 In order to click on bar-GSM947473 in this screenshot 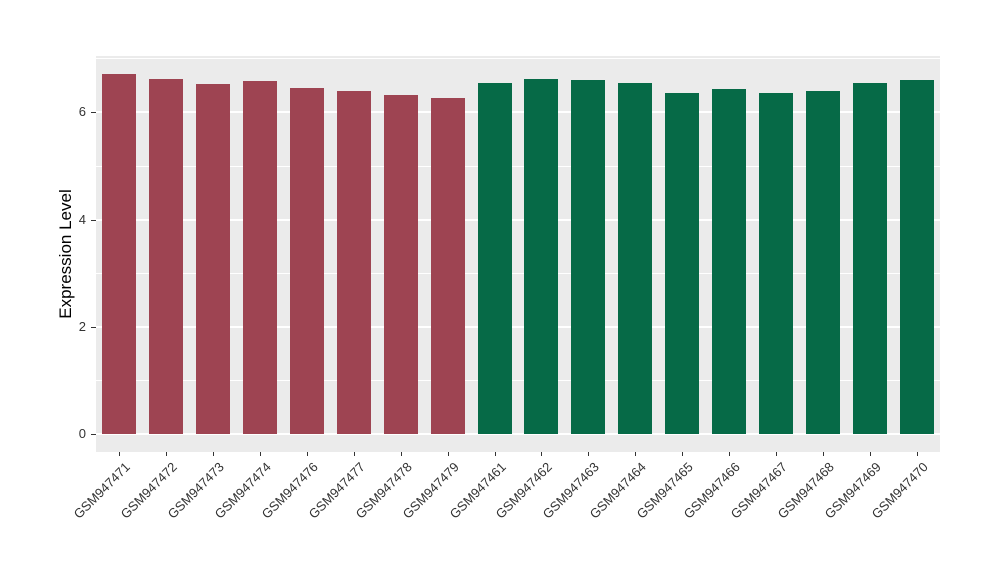, I will do `click(213, 258)`.